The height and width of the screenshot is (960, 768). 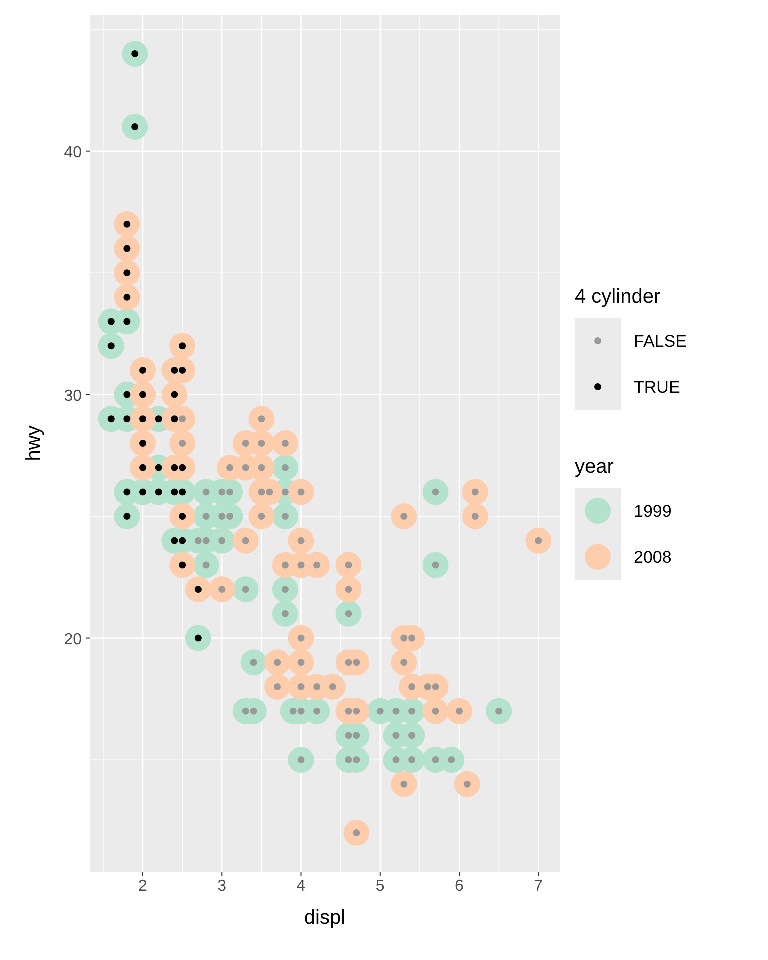 What do you see at coordinates (73, 396) in the screenshot?
I see `y-tick-label: 30` at bounding box center [73, 396].